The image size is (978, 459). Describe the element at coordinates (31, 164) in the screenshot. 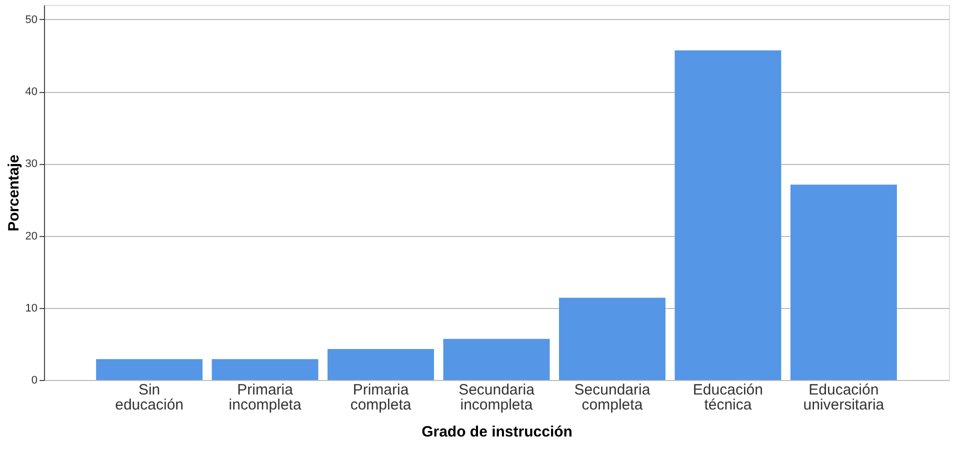

I see `y-tick-label: 30` at that location.